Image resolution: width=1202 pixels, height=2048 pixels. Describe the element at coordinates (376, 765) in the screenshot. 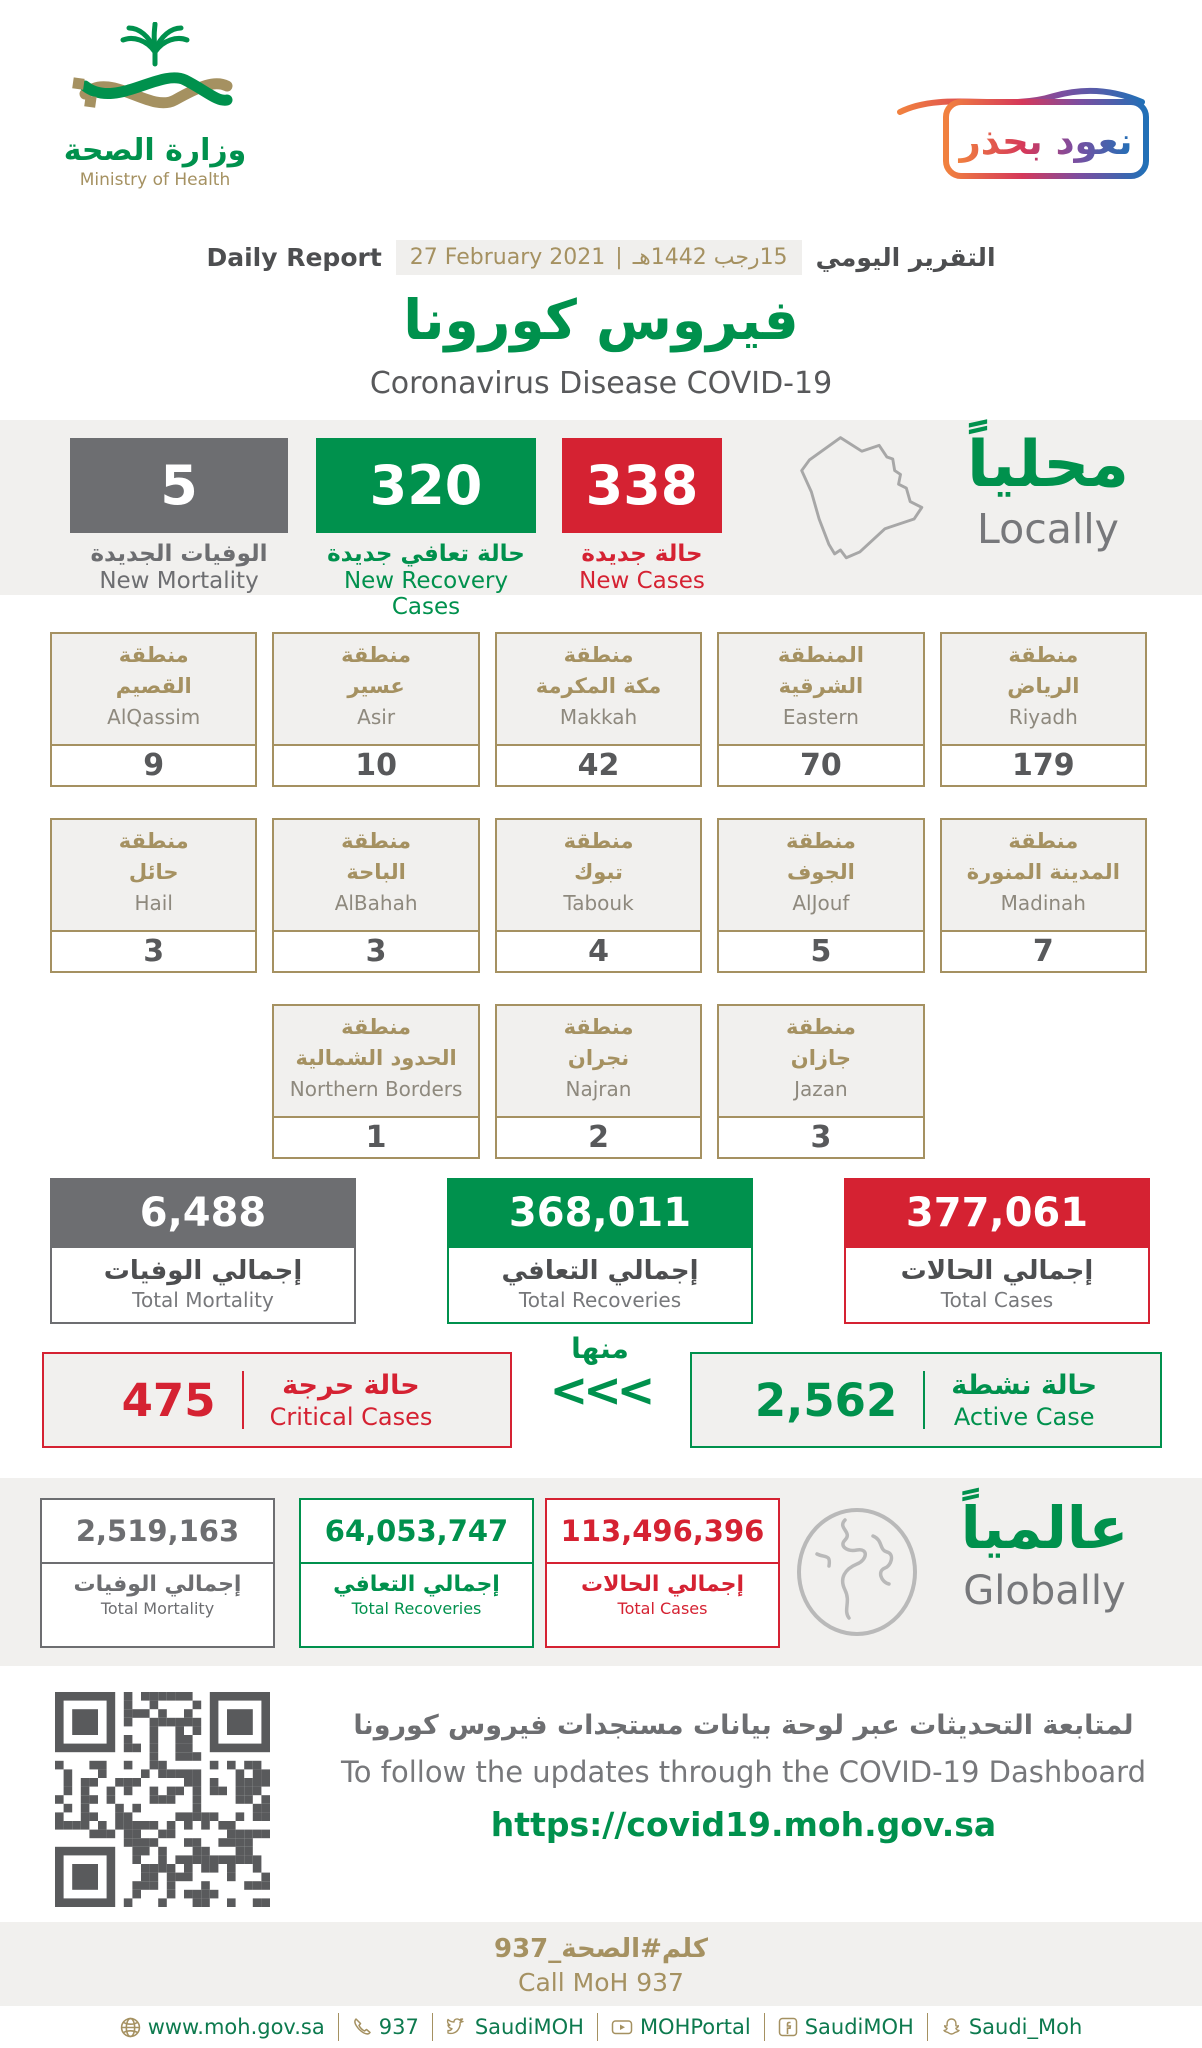

I see `region-value: 10` at that location.